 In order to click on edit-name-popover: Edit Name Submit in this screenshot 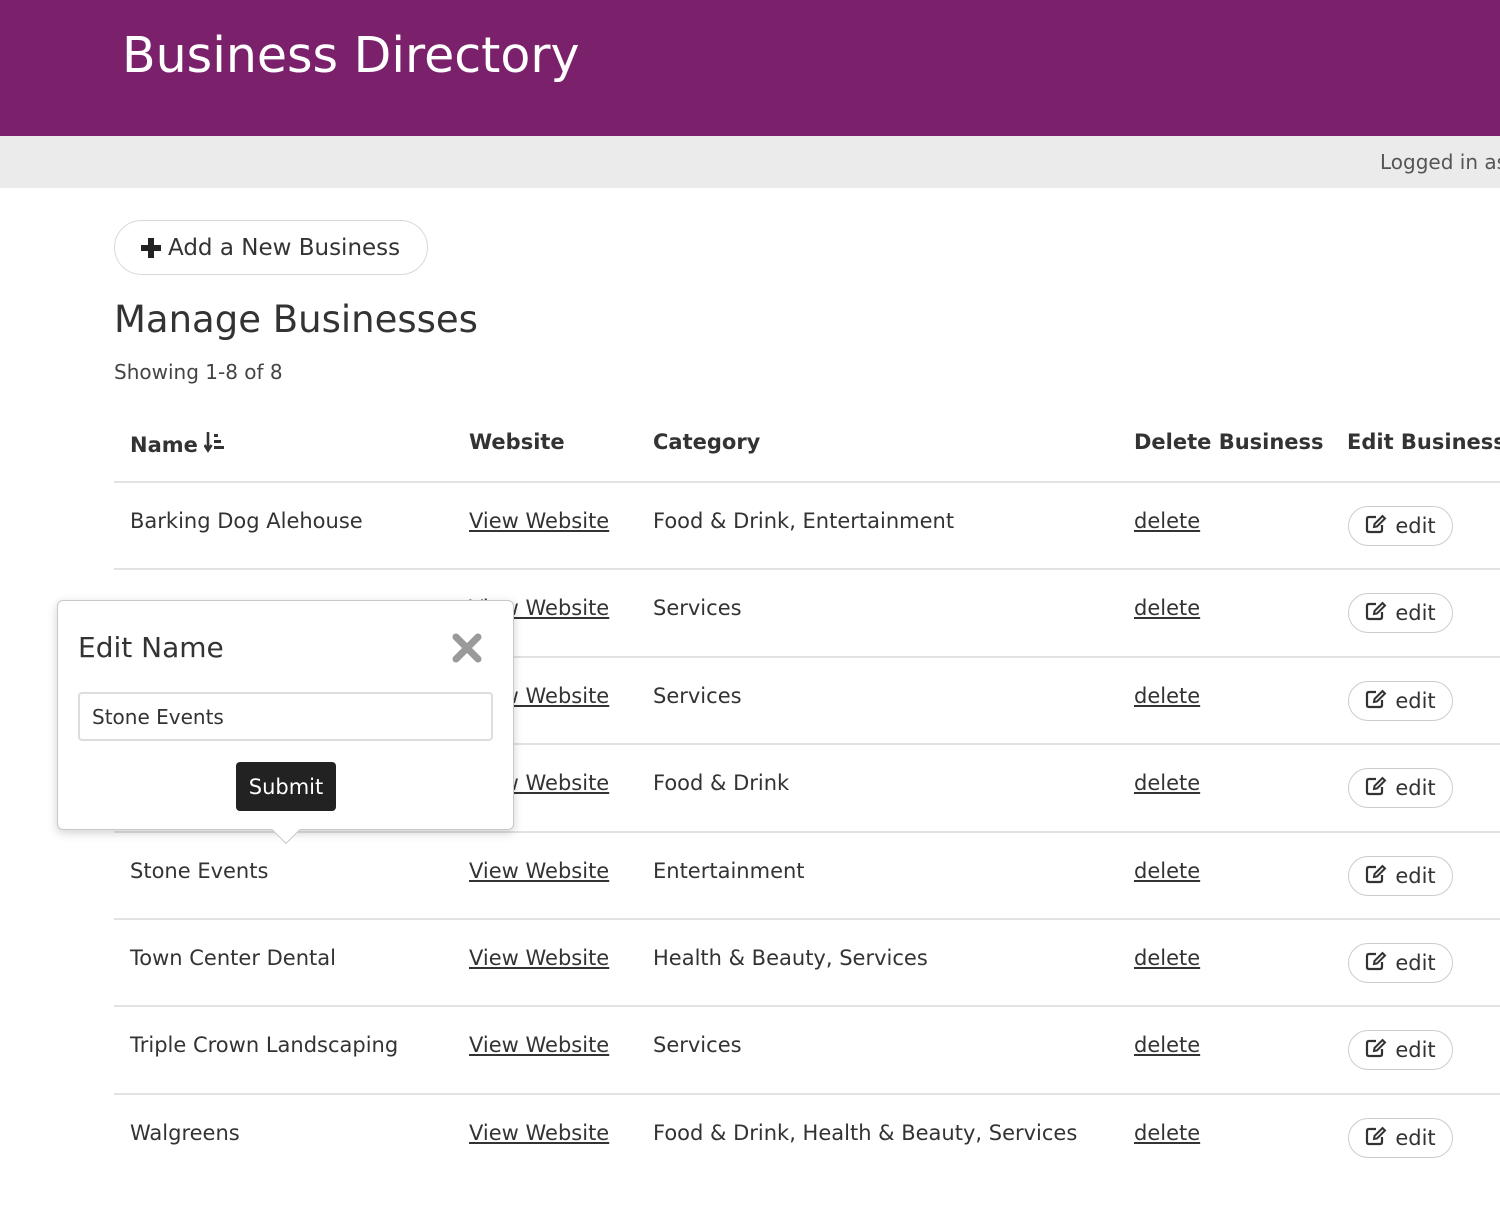, I will do `click(285, 722)`.